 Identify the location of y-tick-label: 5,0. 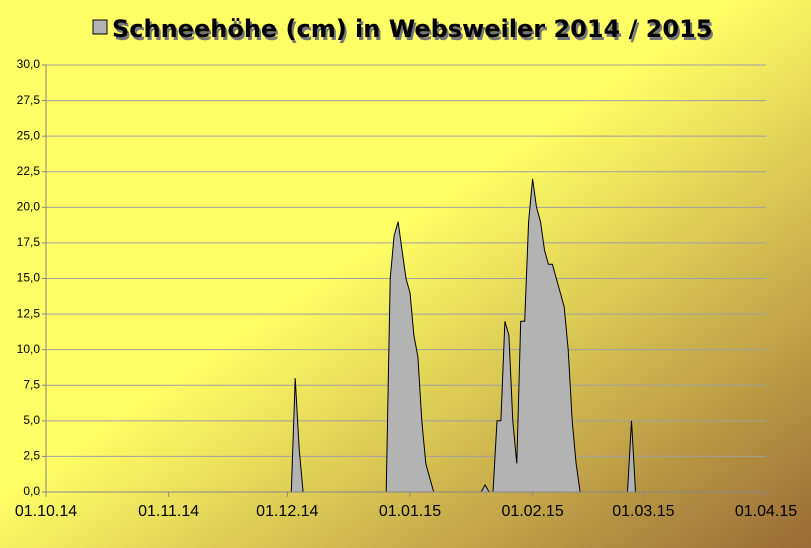
(31, 420).